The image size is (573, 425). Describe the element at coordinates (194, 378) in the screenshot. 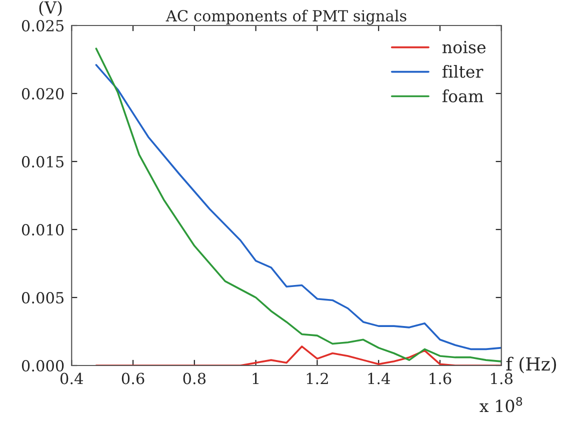

I see `x-tick-label: 0.8` at that location.